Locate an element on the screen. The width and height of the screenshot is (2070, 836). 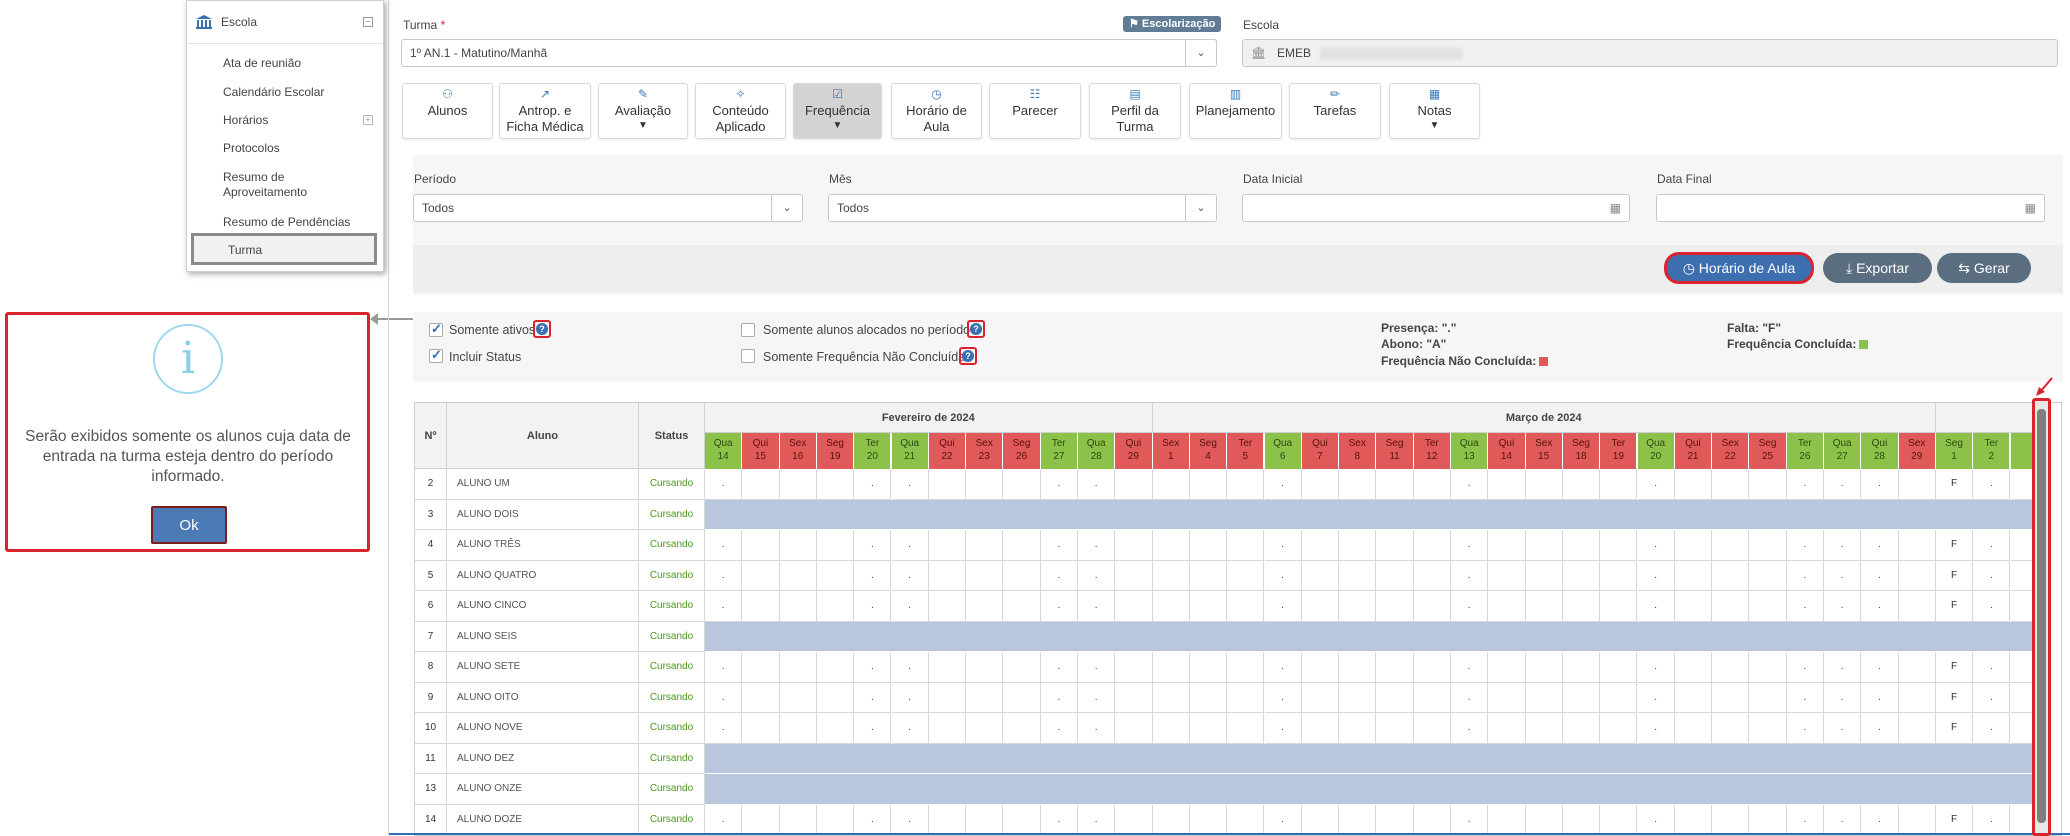
day-header: Qua 13 is located at coordinates (1470, 451).